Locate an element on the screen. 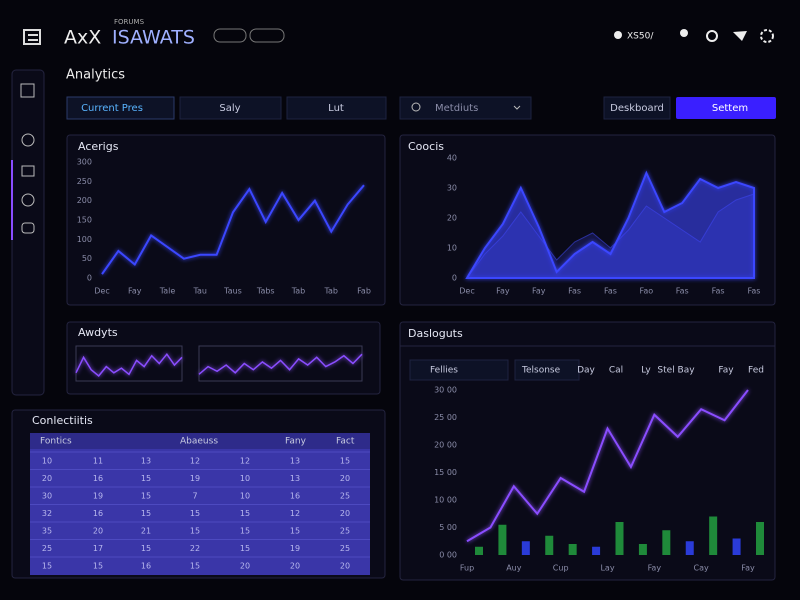 Image resolution: width=800 pixels, height=600 pixels. tab-label: Lut is located at coordinates (336, 108).